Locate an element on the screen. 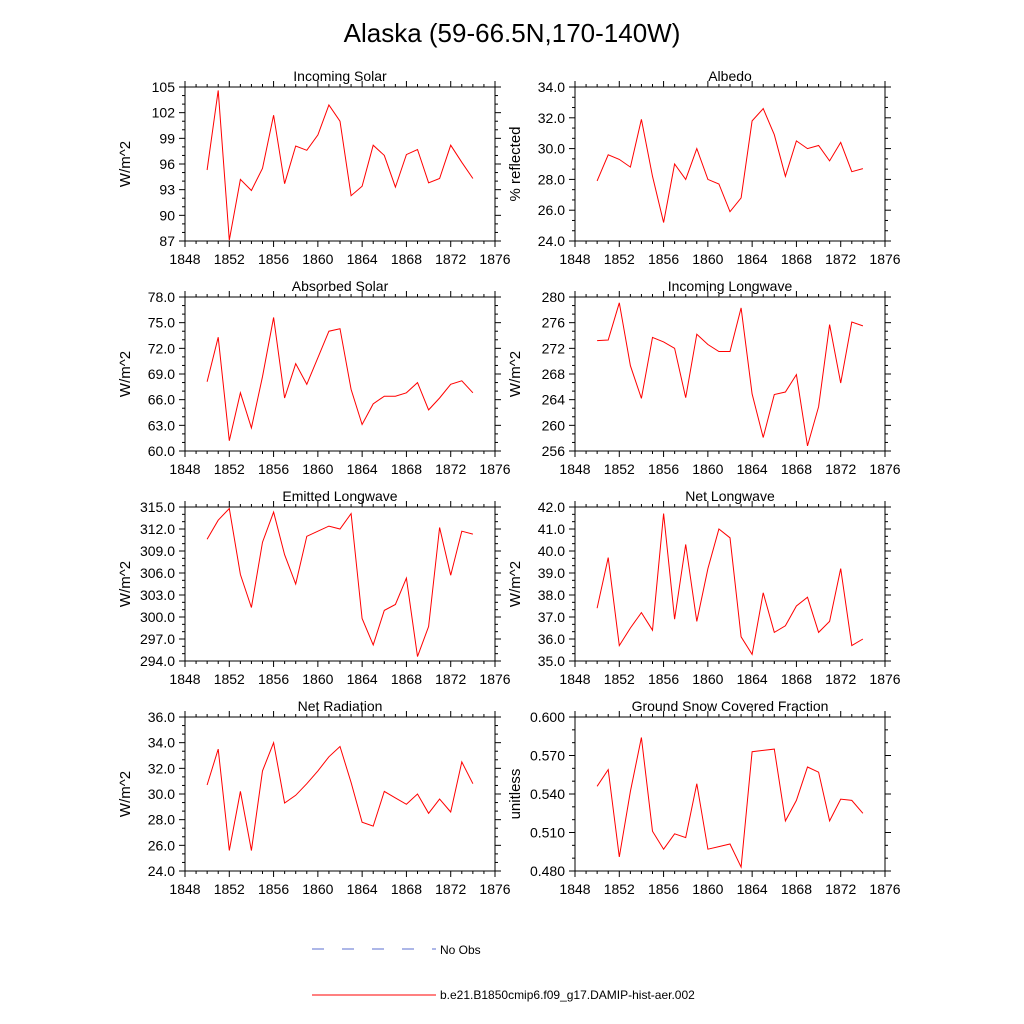 Image resolution: width=1024 pixels, height=1024 pixels. panel-title: Emitted Longwave is located at coordinates (339, 496).